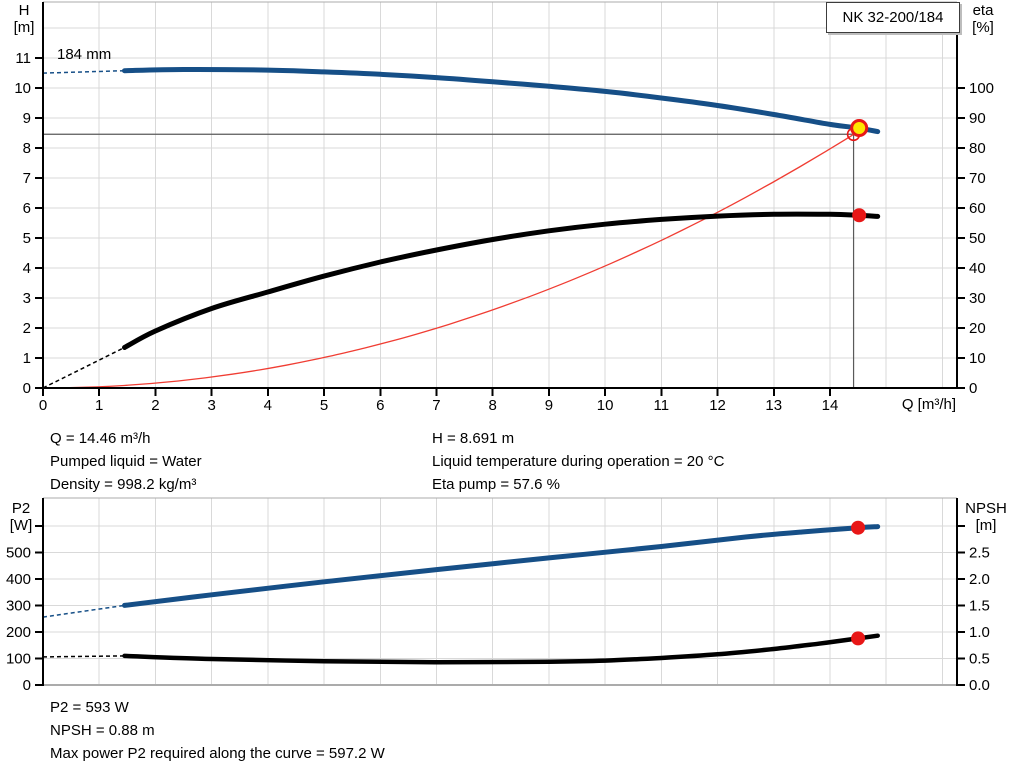 This screenshot has height=781, width=1024. What do you see at coordinates (18, 632) in the screenshot?
I see `svg-text: 200` at bounding box center [18, 632].